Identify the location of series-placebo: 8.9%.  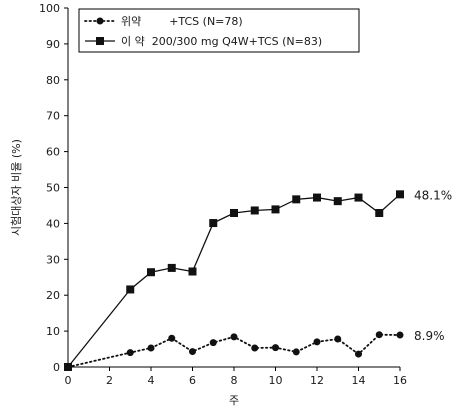
(254, 350).